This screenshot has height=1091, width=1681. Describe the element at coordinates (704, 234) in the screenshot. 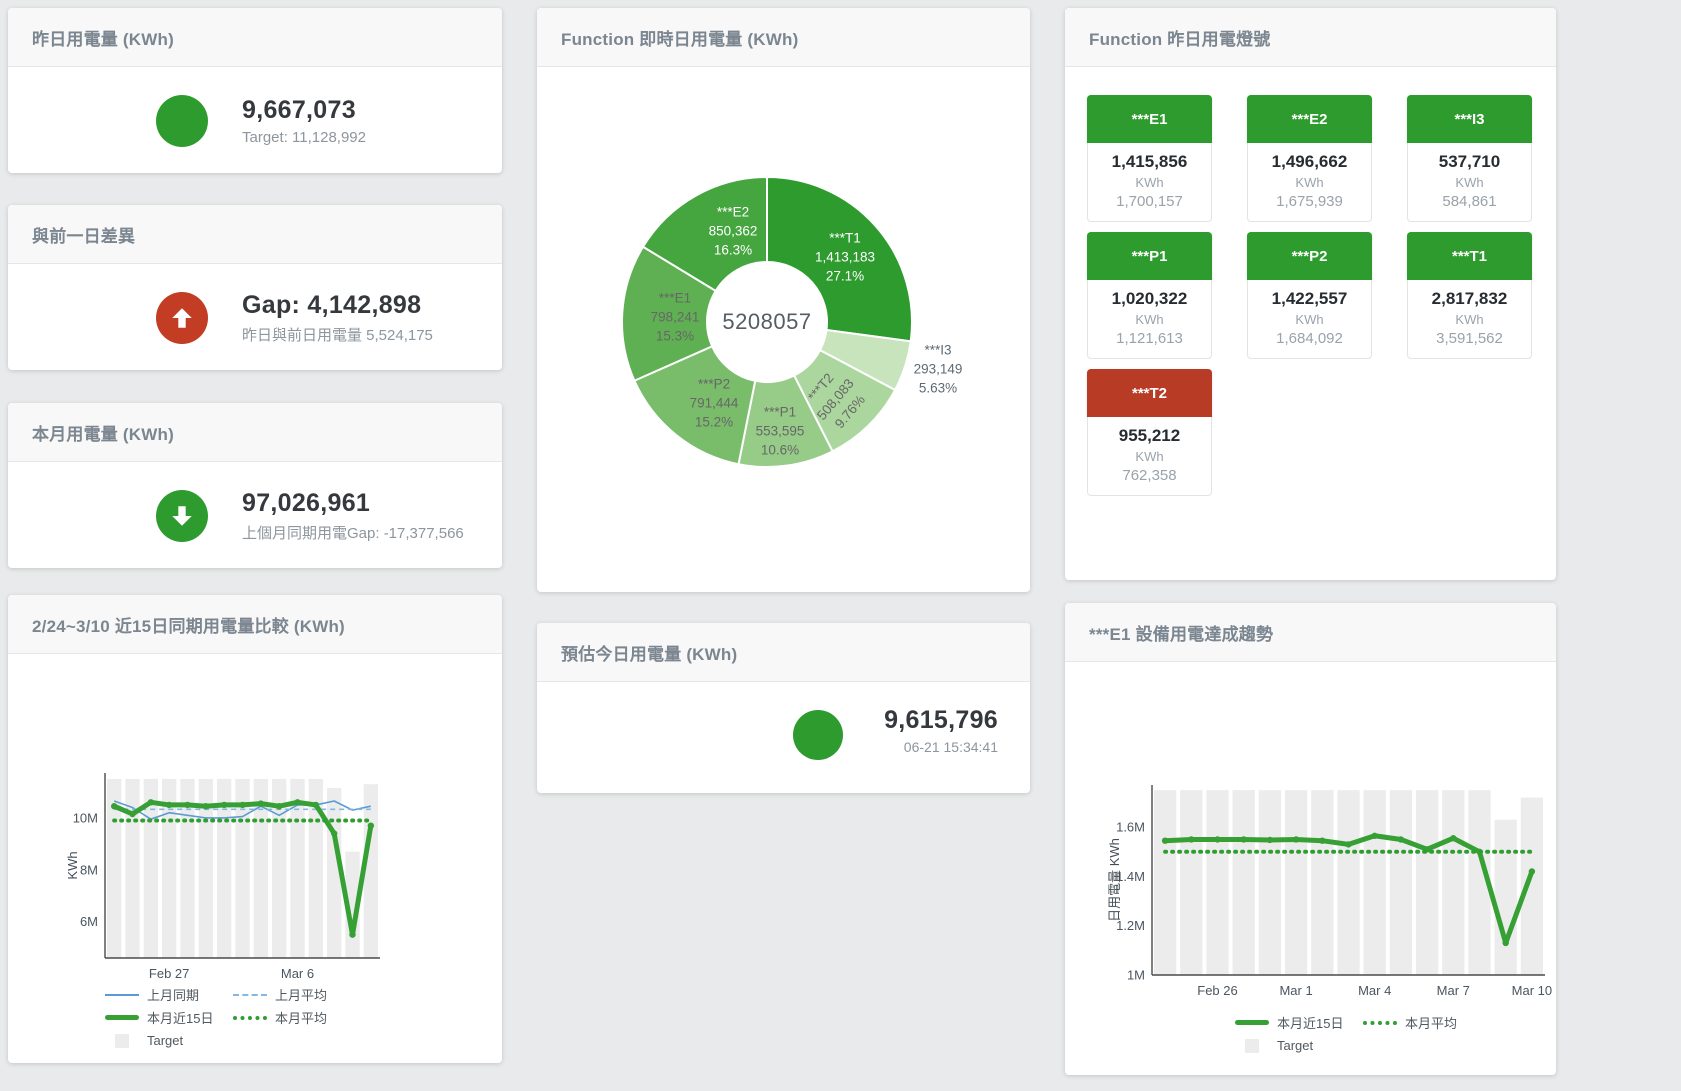

I see `donut-slice-E2` at that location.